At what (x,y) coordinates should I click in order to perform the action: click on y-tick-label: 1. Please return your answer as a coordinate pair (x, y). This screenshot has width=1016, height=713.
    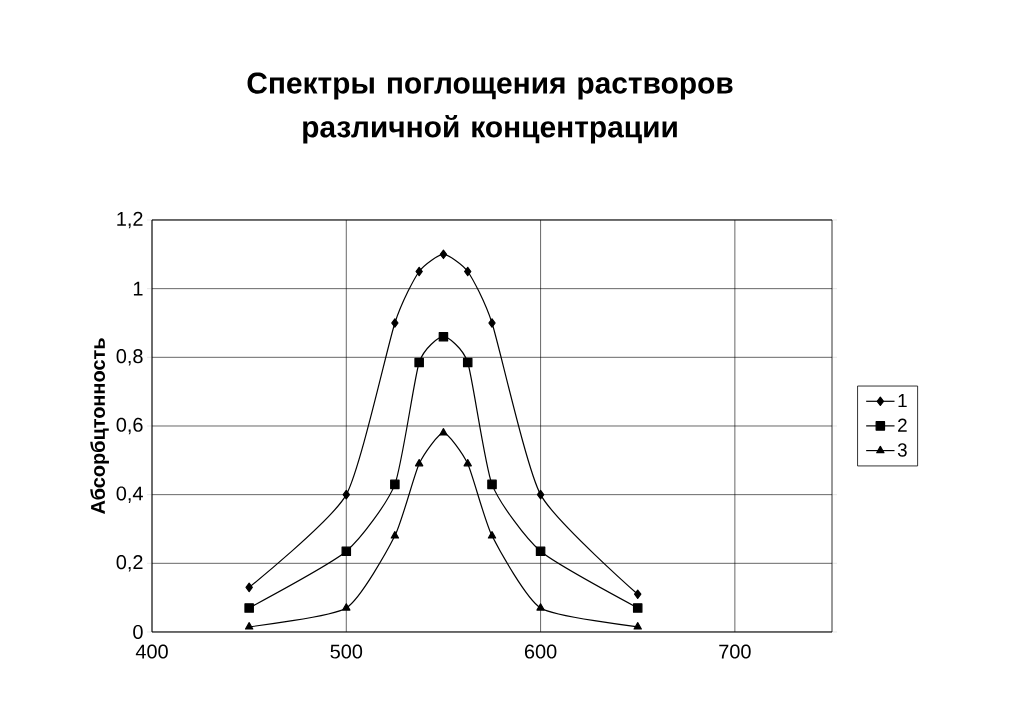
    Looking at the image, I should click on (138, 288).